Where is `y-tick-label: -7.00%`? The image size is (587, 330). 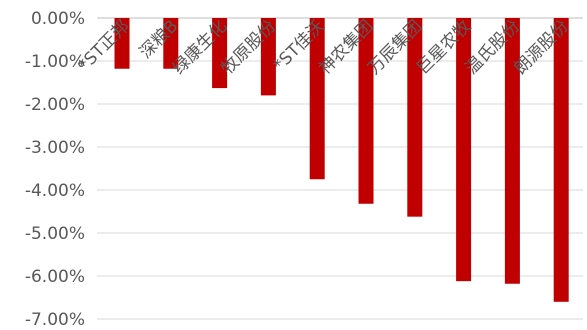 y-tick-label: -7.00% is located at coordinates (55, 320).